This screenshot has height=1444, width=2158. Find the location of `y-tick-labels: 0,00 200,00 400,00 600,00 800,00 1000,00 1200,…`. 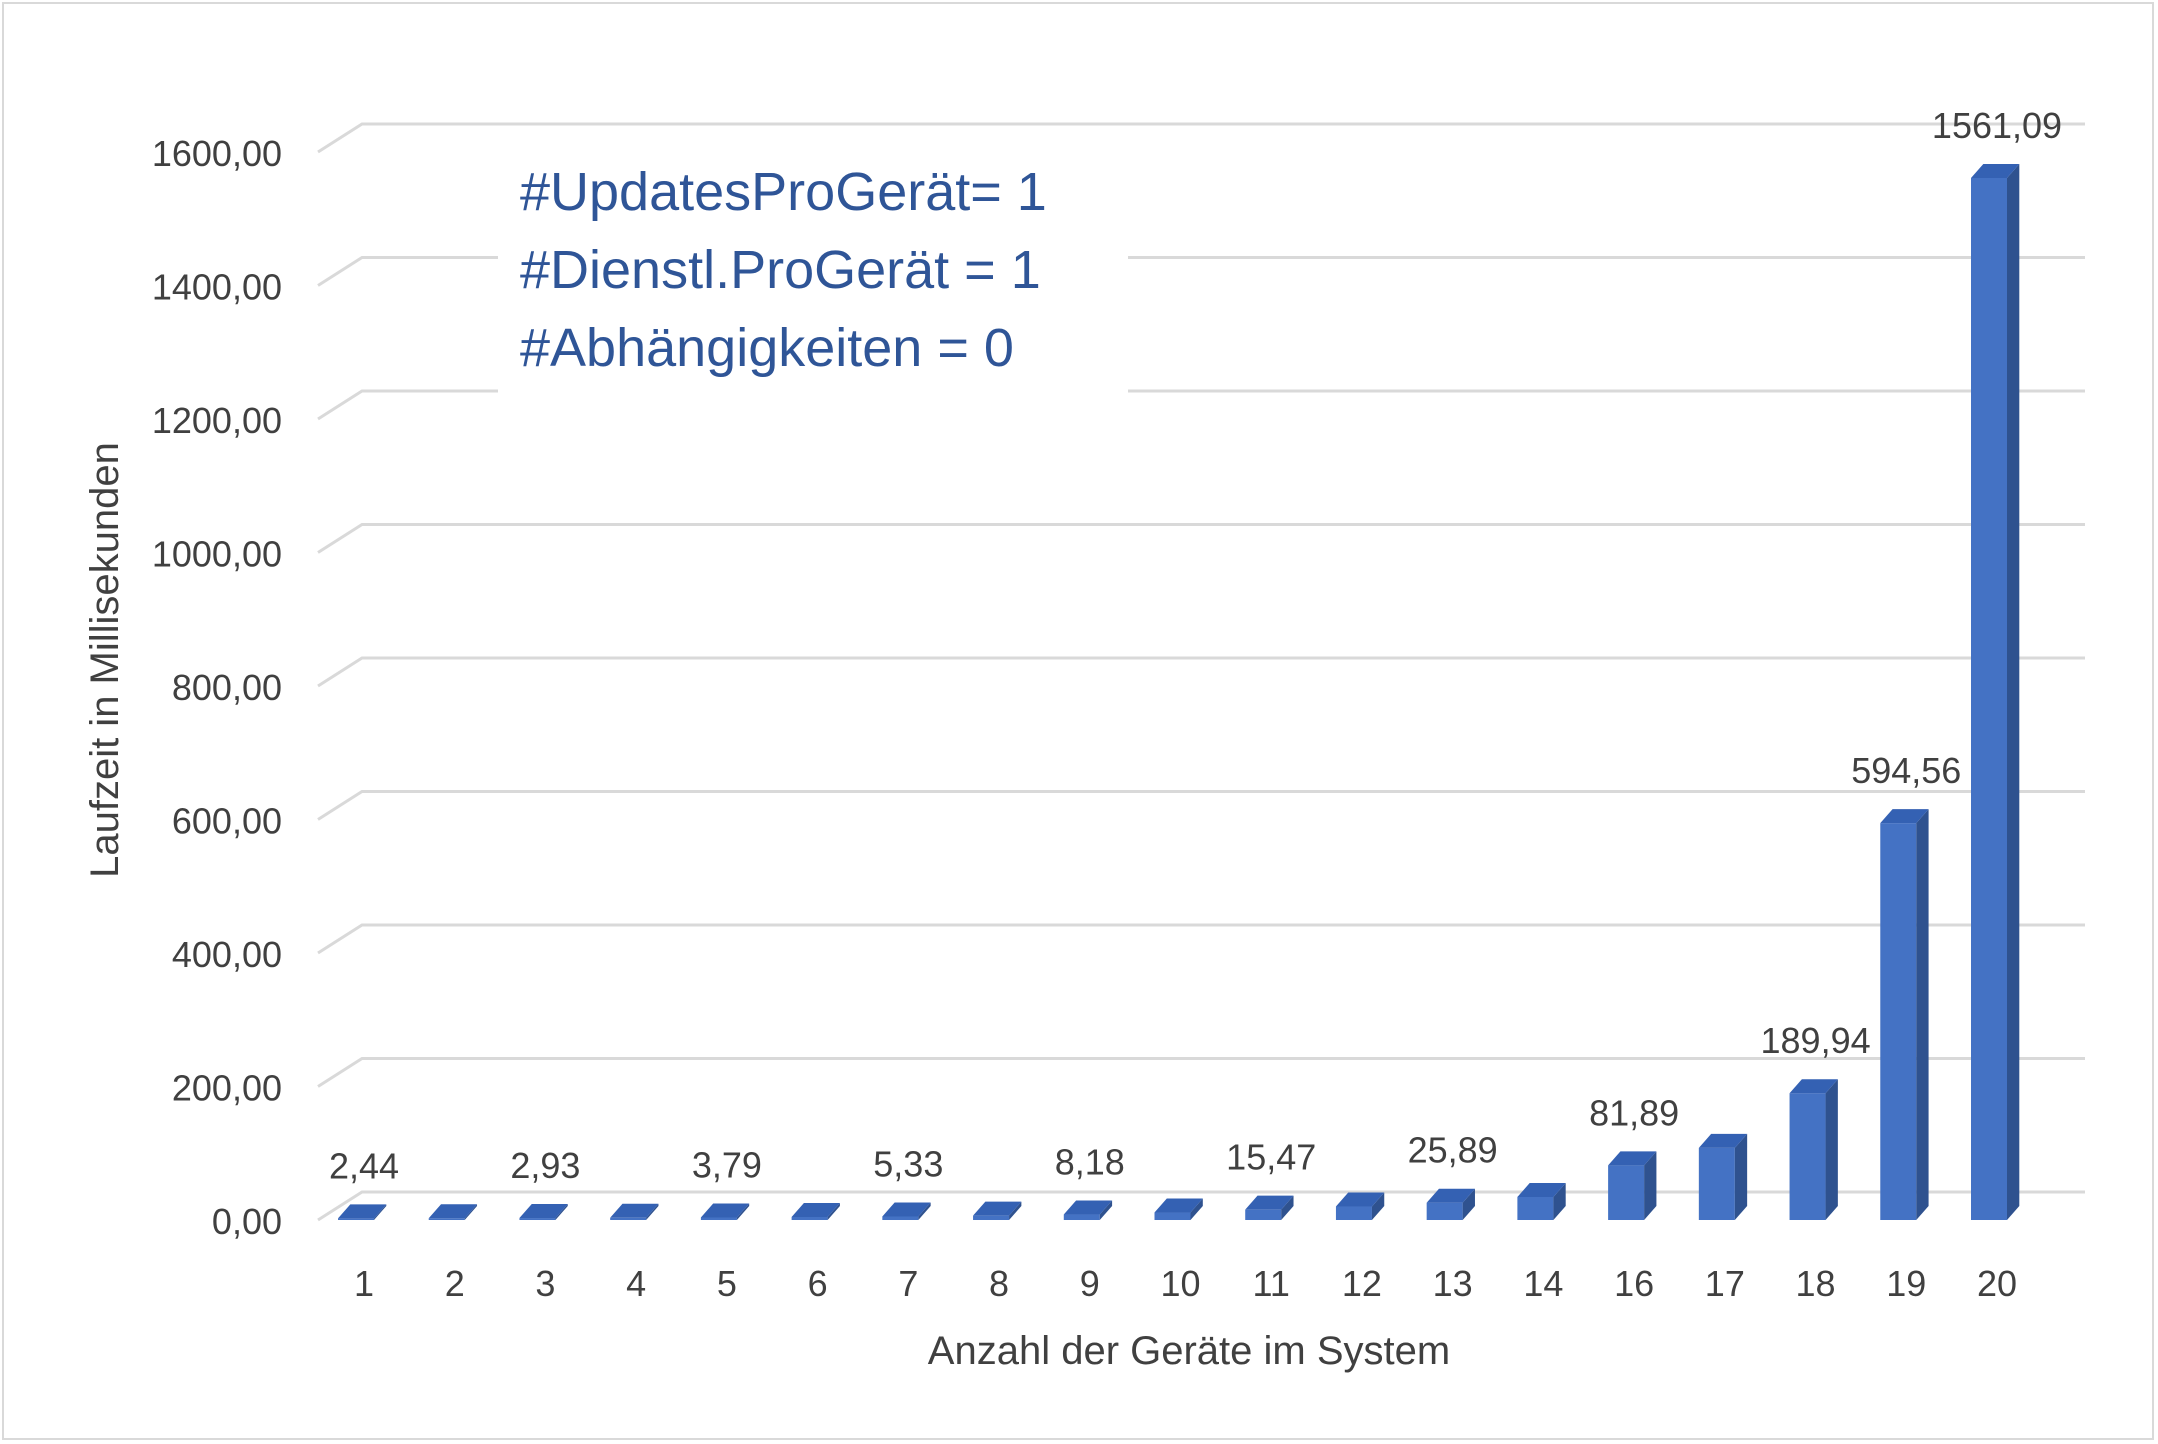

y-tick-labels: 0,00 200,00 400,00 600,00 800,00 1000,00 1200,… is located at coordinates (217, 687).